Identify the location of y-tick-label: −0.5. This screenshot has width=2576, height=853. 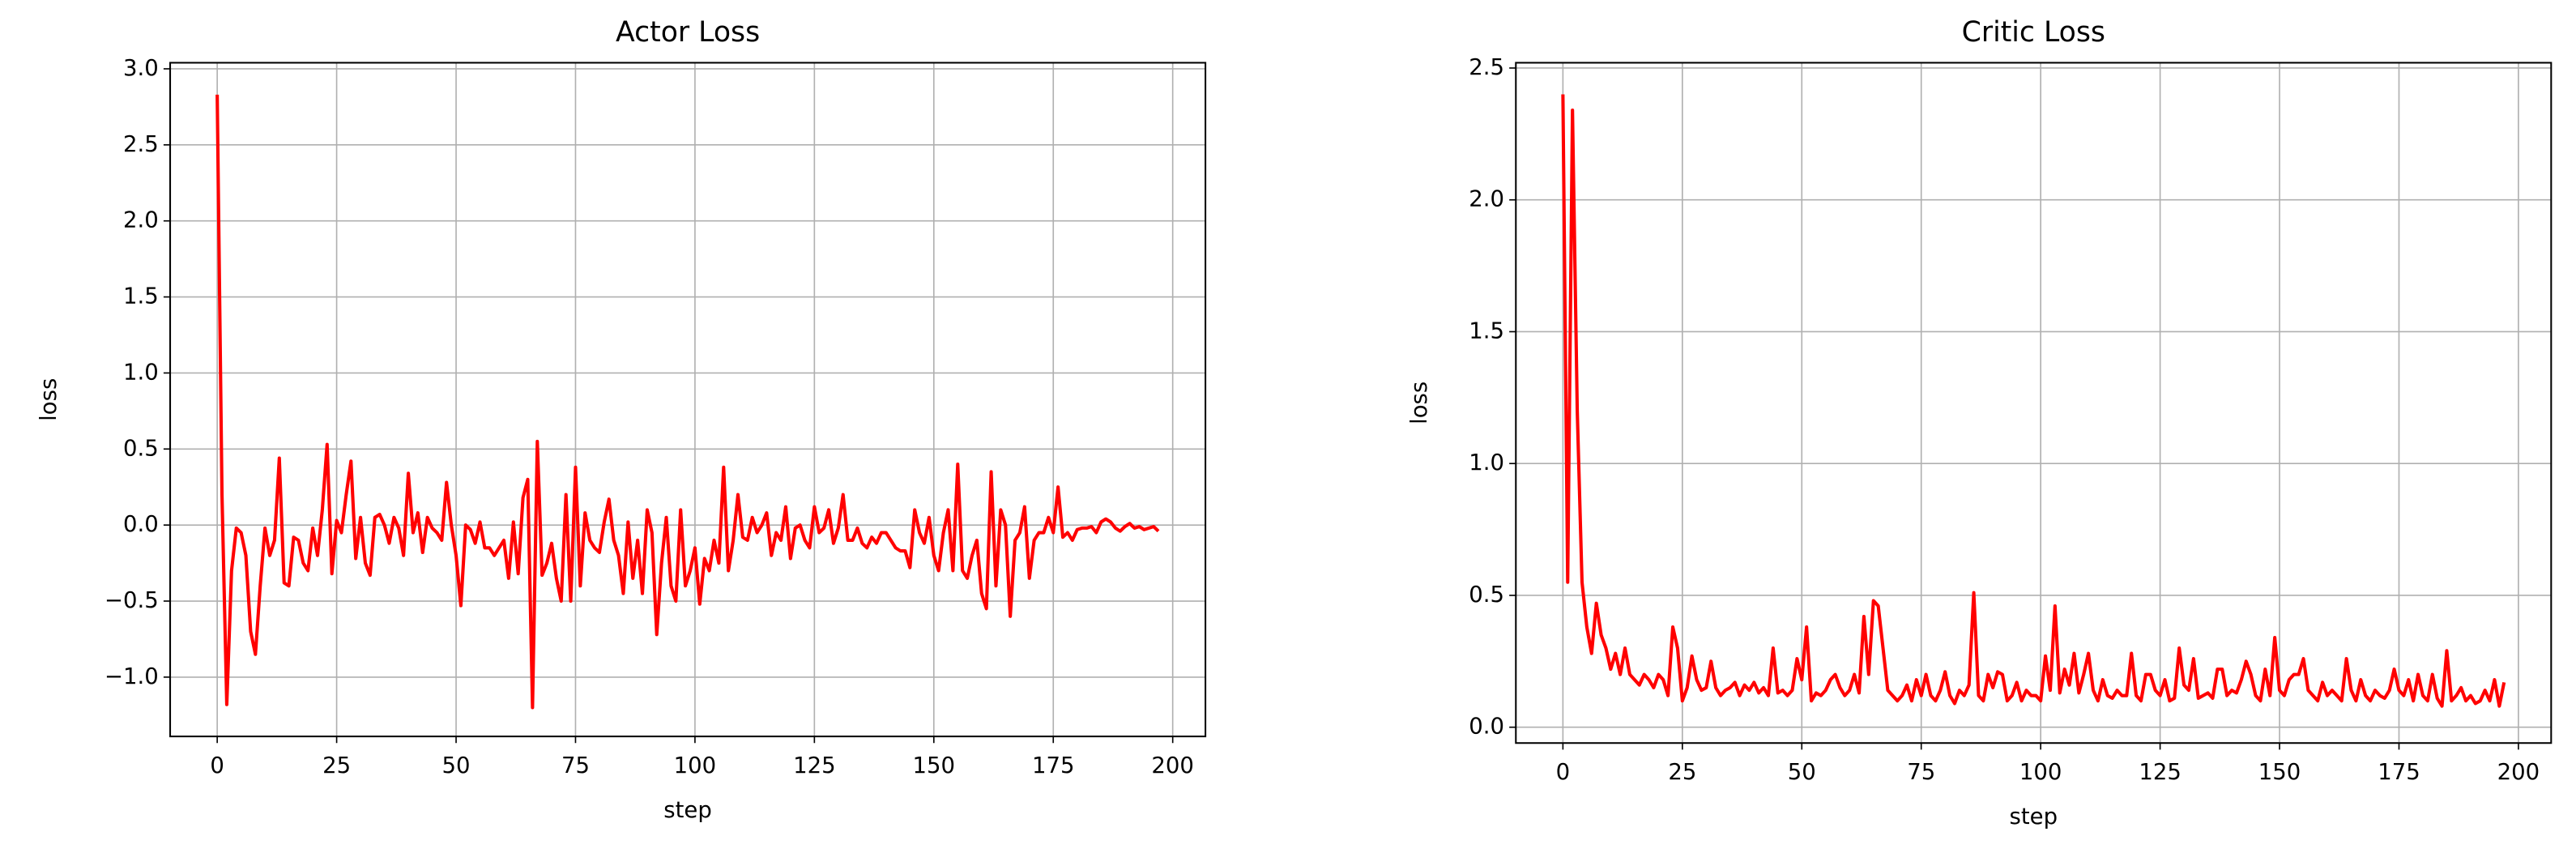
(131, 600).